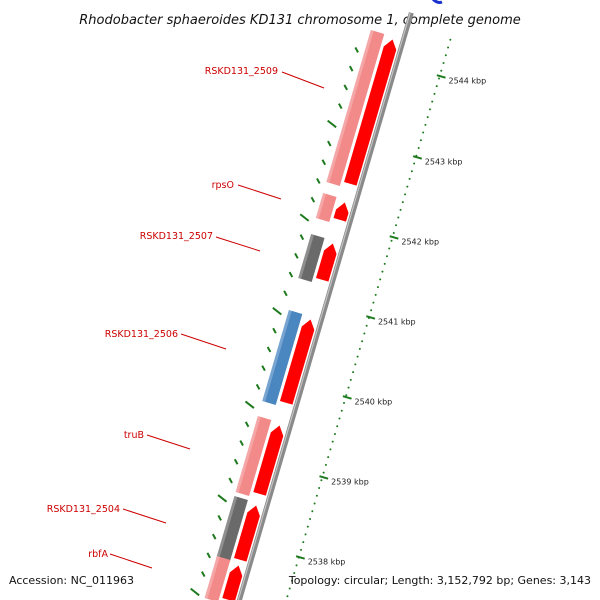  I want to click on direction-arrow-icon, so click(437, 2).